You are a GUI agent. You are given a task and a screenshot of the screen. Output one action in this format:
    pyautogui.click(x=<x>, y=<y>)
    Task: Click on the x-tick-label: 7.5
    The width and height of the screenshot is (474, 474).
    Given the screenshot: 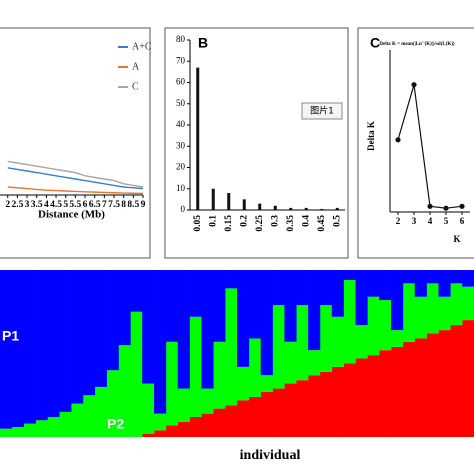 What is the action you would take?
    pyautogui.click(x=114, y=205)
    